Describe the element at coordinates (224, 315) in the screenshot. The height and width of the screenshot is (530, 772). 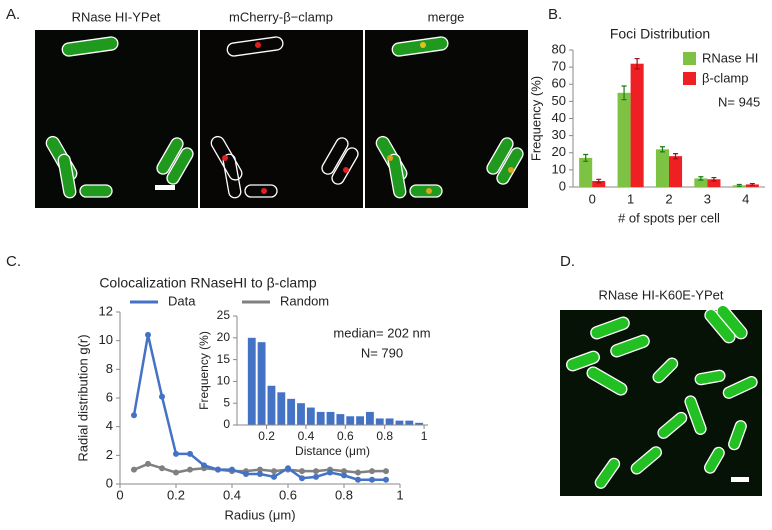
I see `y-tick-label: 25` at that location.